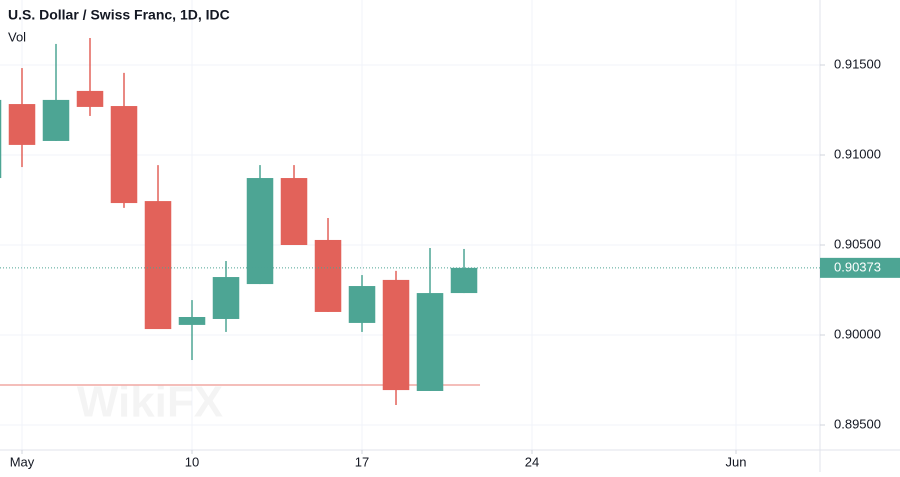  Describe the element at coordinates (532, 461) in the screenshot. I see `x-tick-label: 24` at that location.